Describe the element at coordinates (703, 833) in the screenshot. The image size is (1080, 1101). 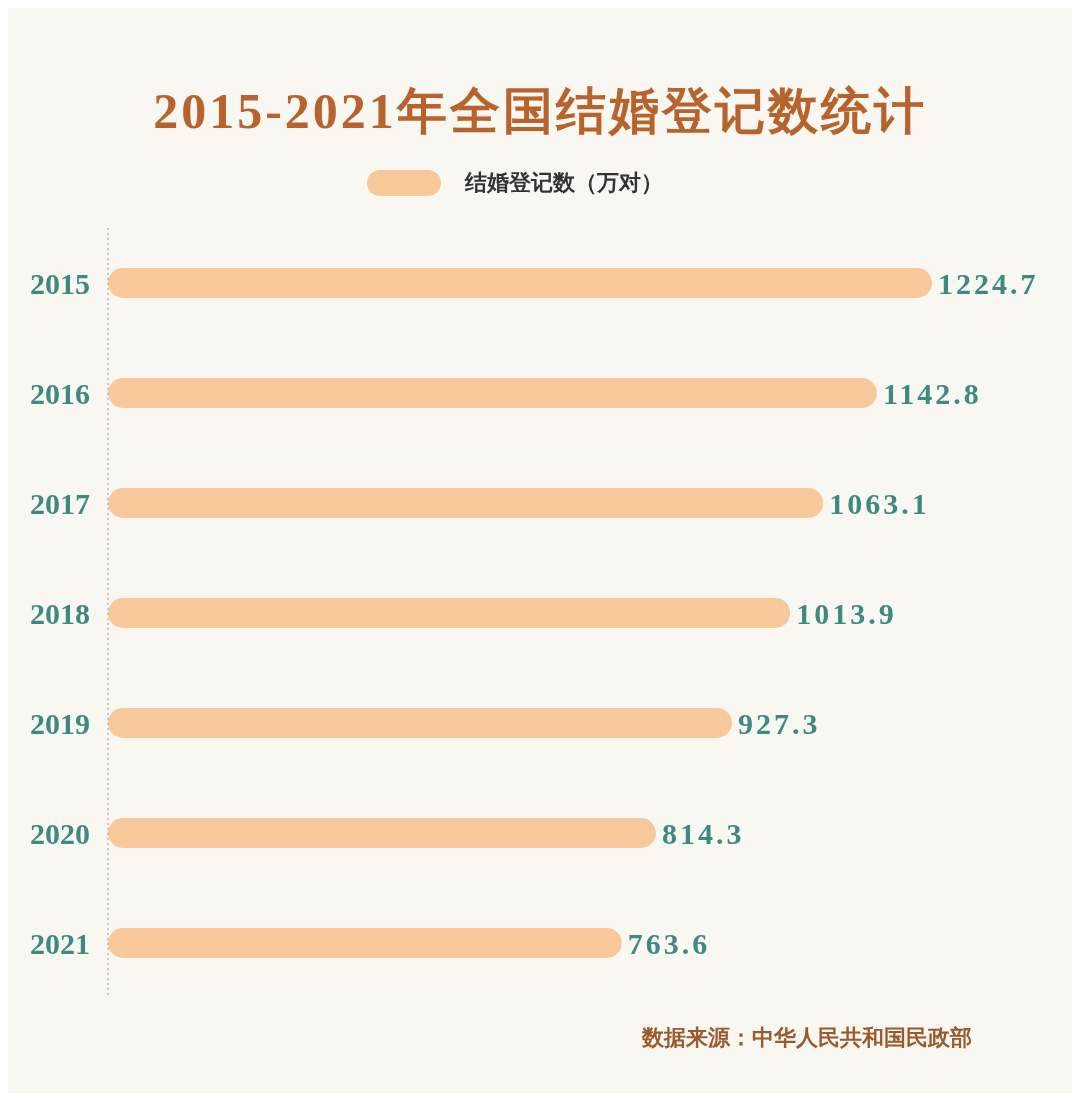
I see `data-label: 814.3` at that location.